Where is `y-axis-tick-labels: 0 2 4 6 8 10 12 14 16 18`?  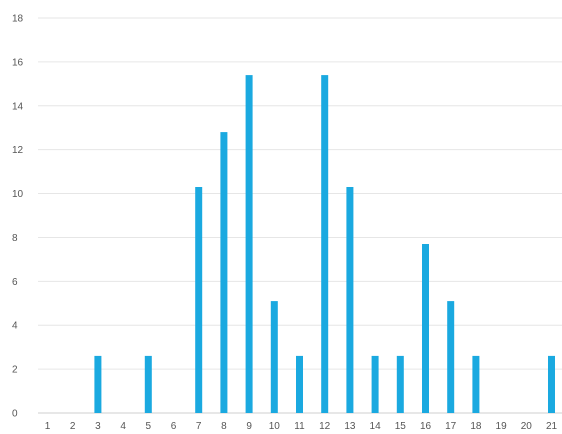
y-axis-tick-labels: 0 2 4 6 8 10 12 14 16 18 is located at coordinates (18, 217).